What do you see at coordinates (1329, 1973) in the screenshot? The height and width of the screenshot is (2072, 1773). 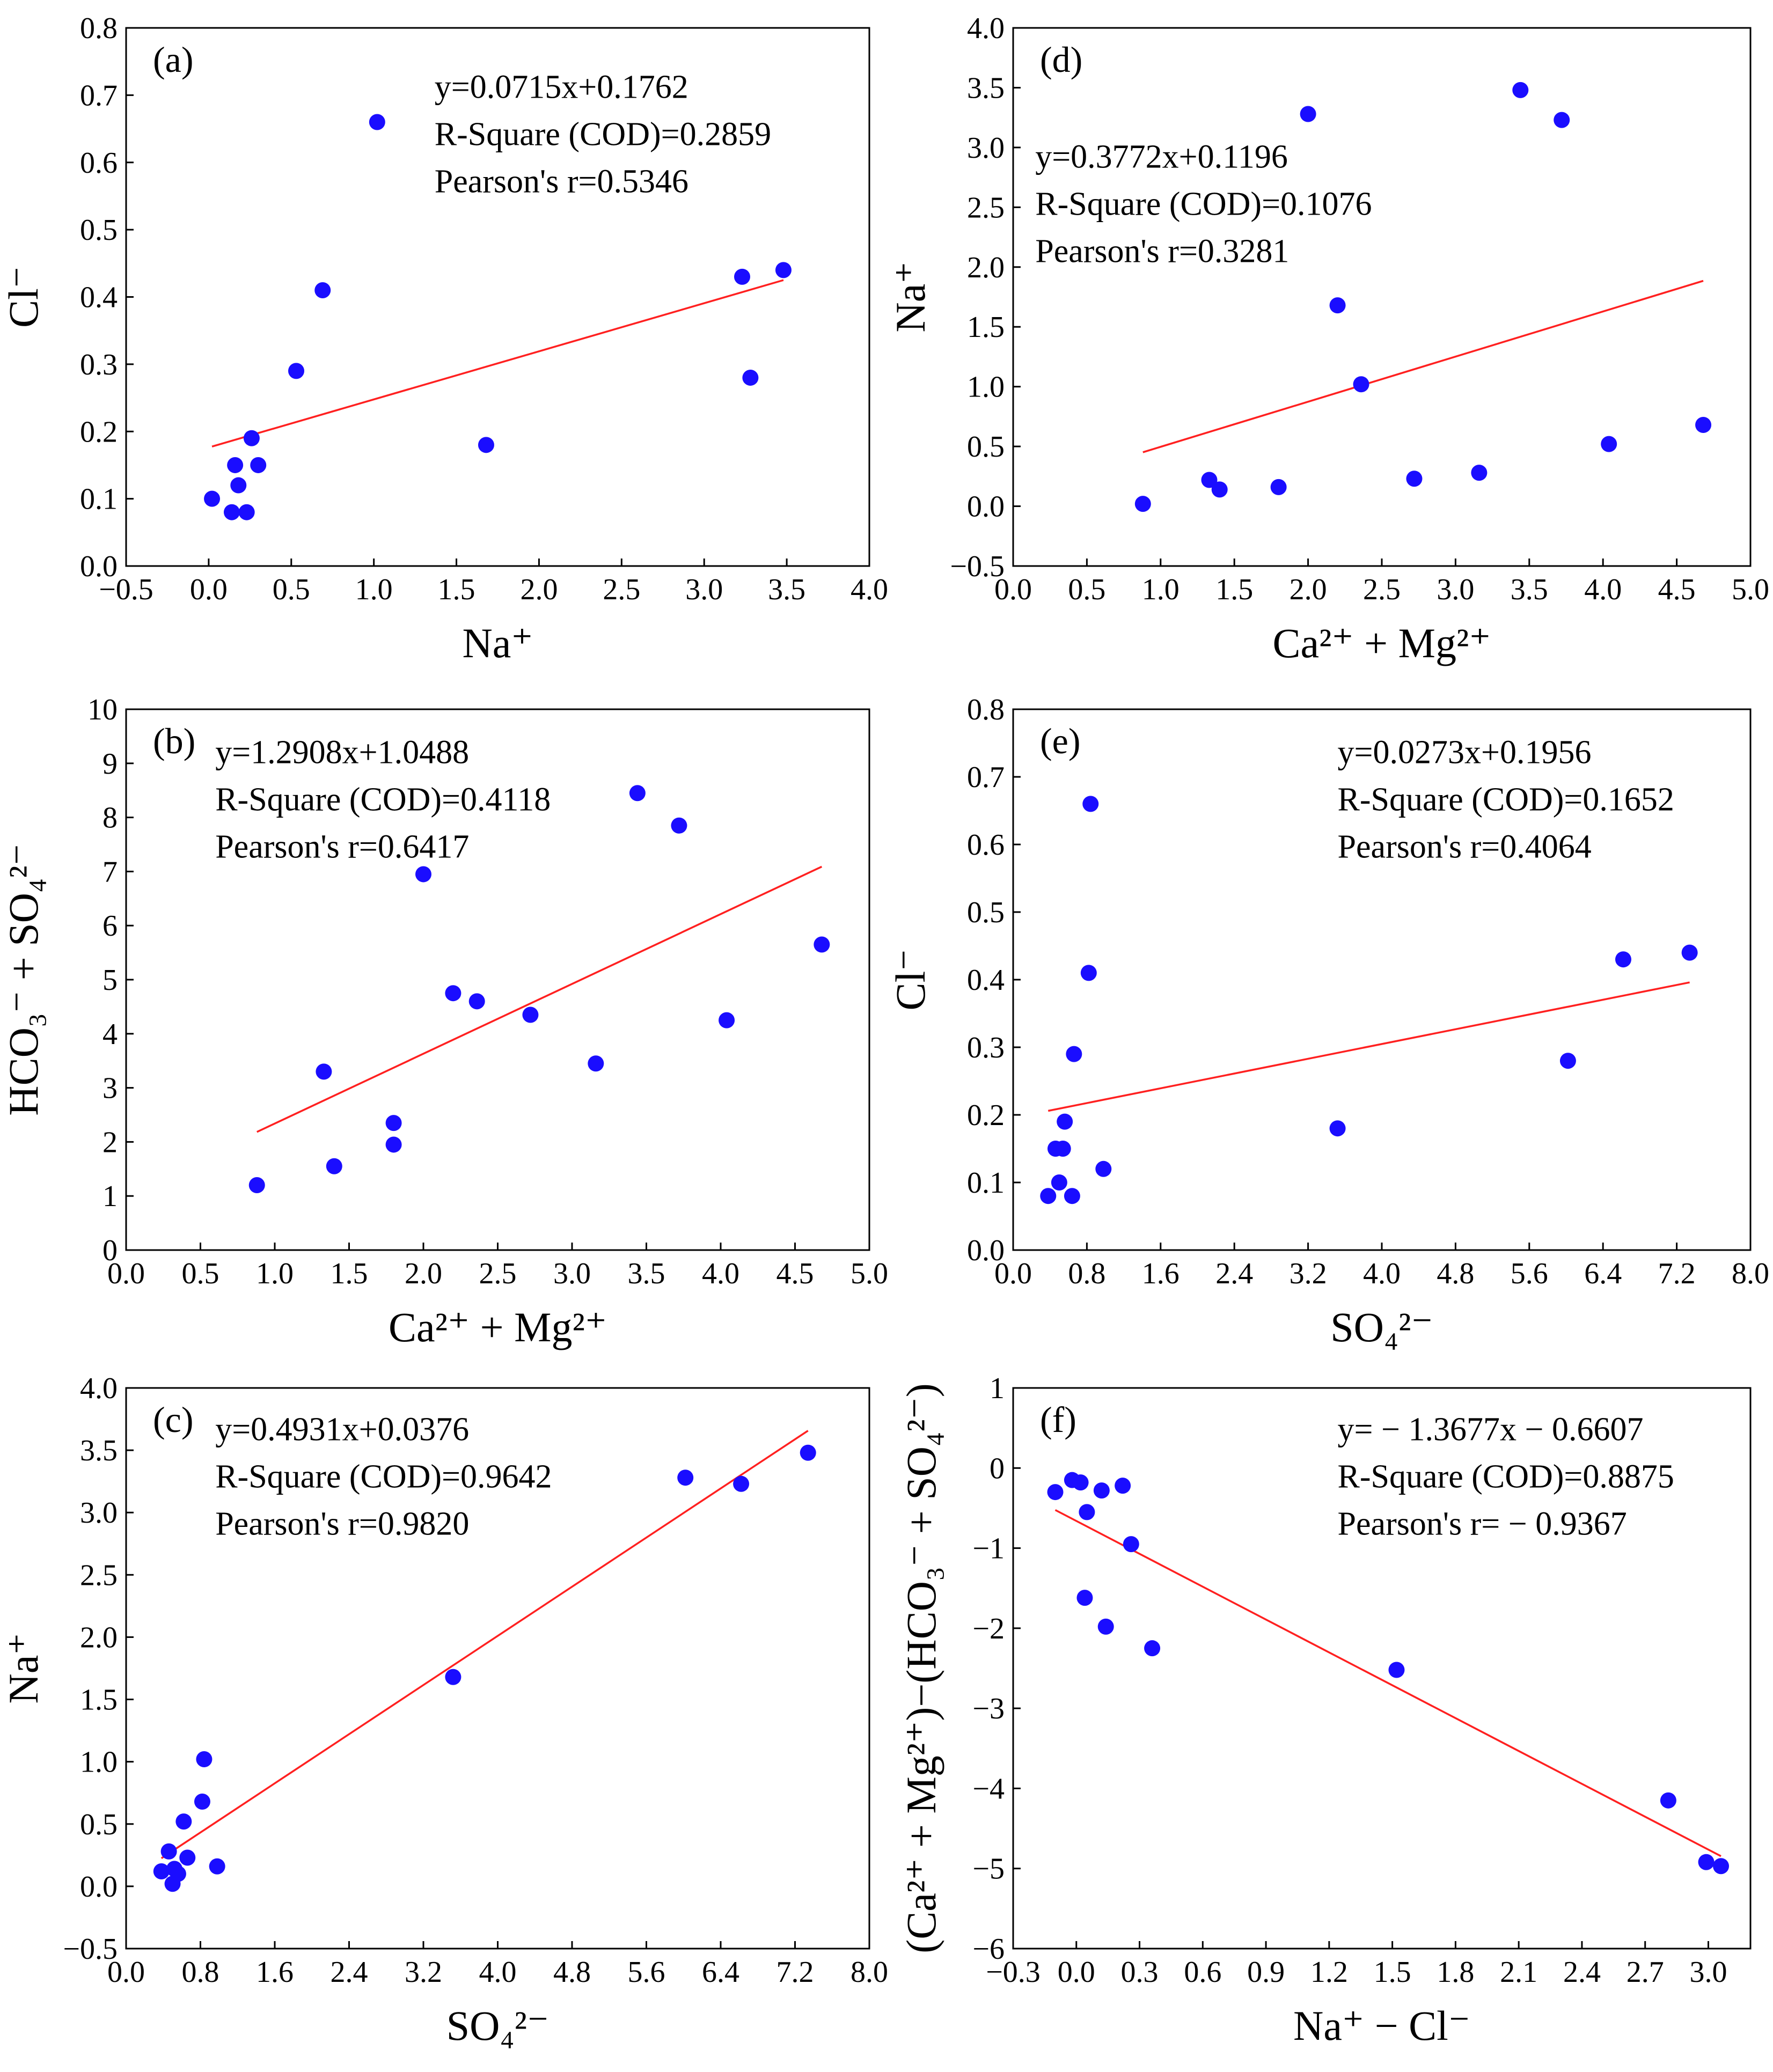 I see `x-tick-label: 1.2` at bounding box center [1329, 1973].